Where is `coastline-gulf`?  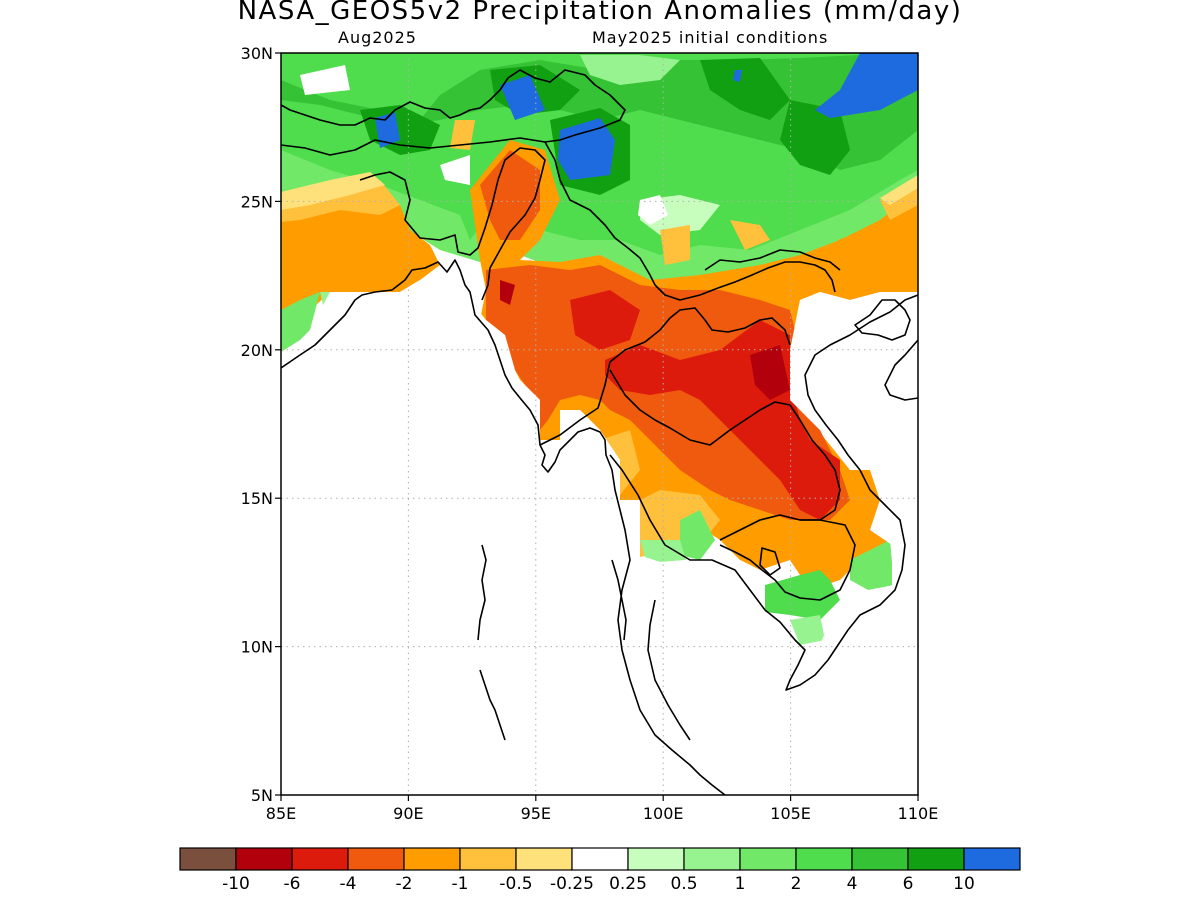 coastline-gulf is located at coordinates (763, 492).